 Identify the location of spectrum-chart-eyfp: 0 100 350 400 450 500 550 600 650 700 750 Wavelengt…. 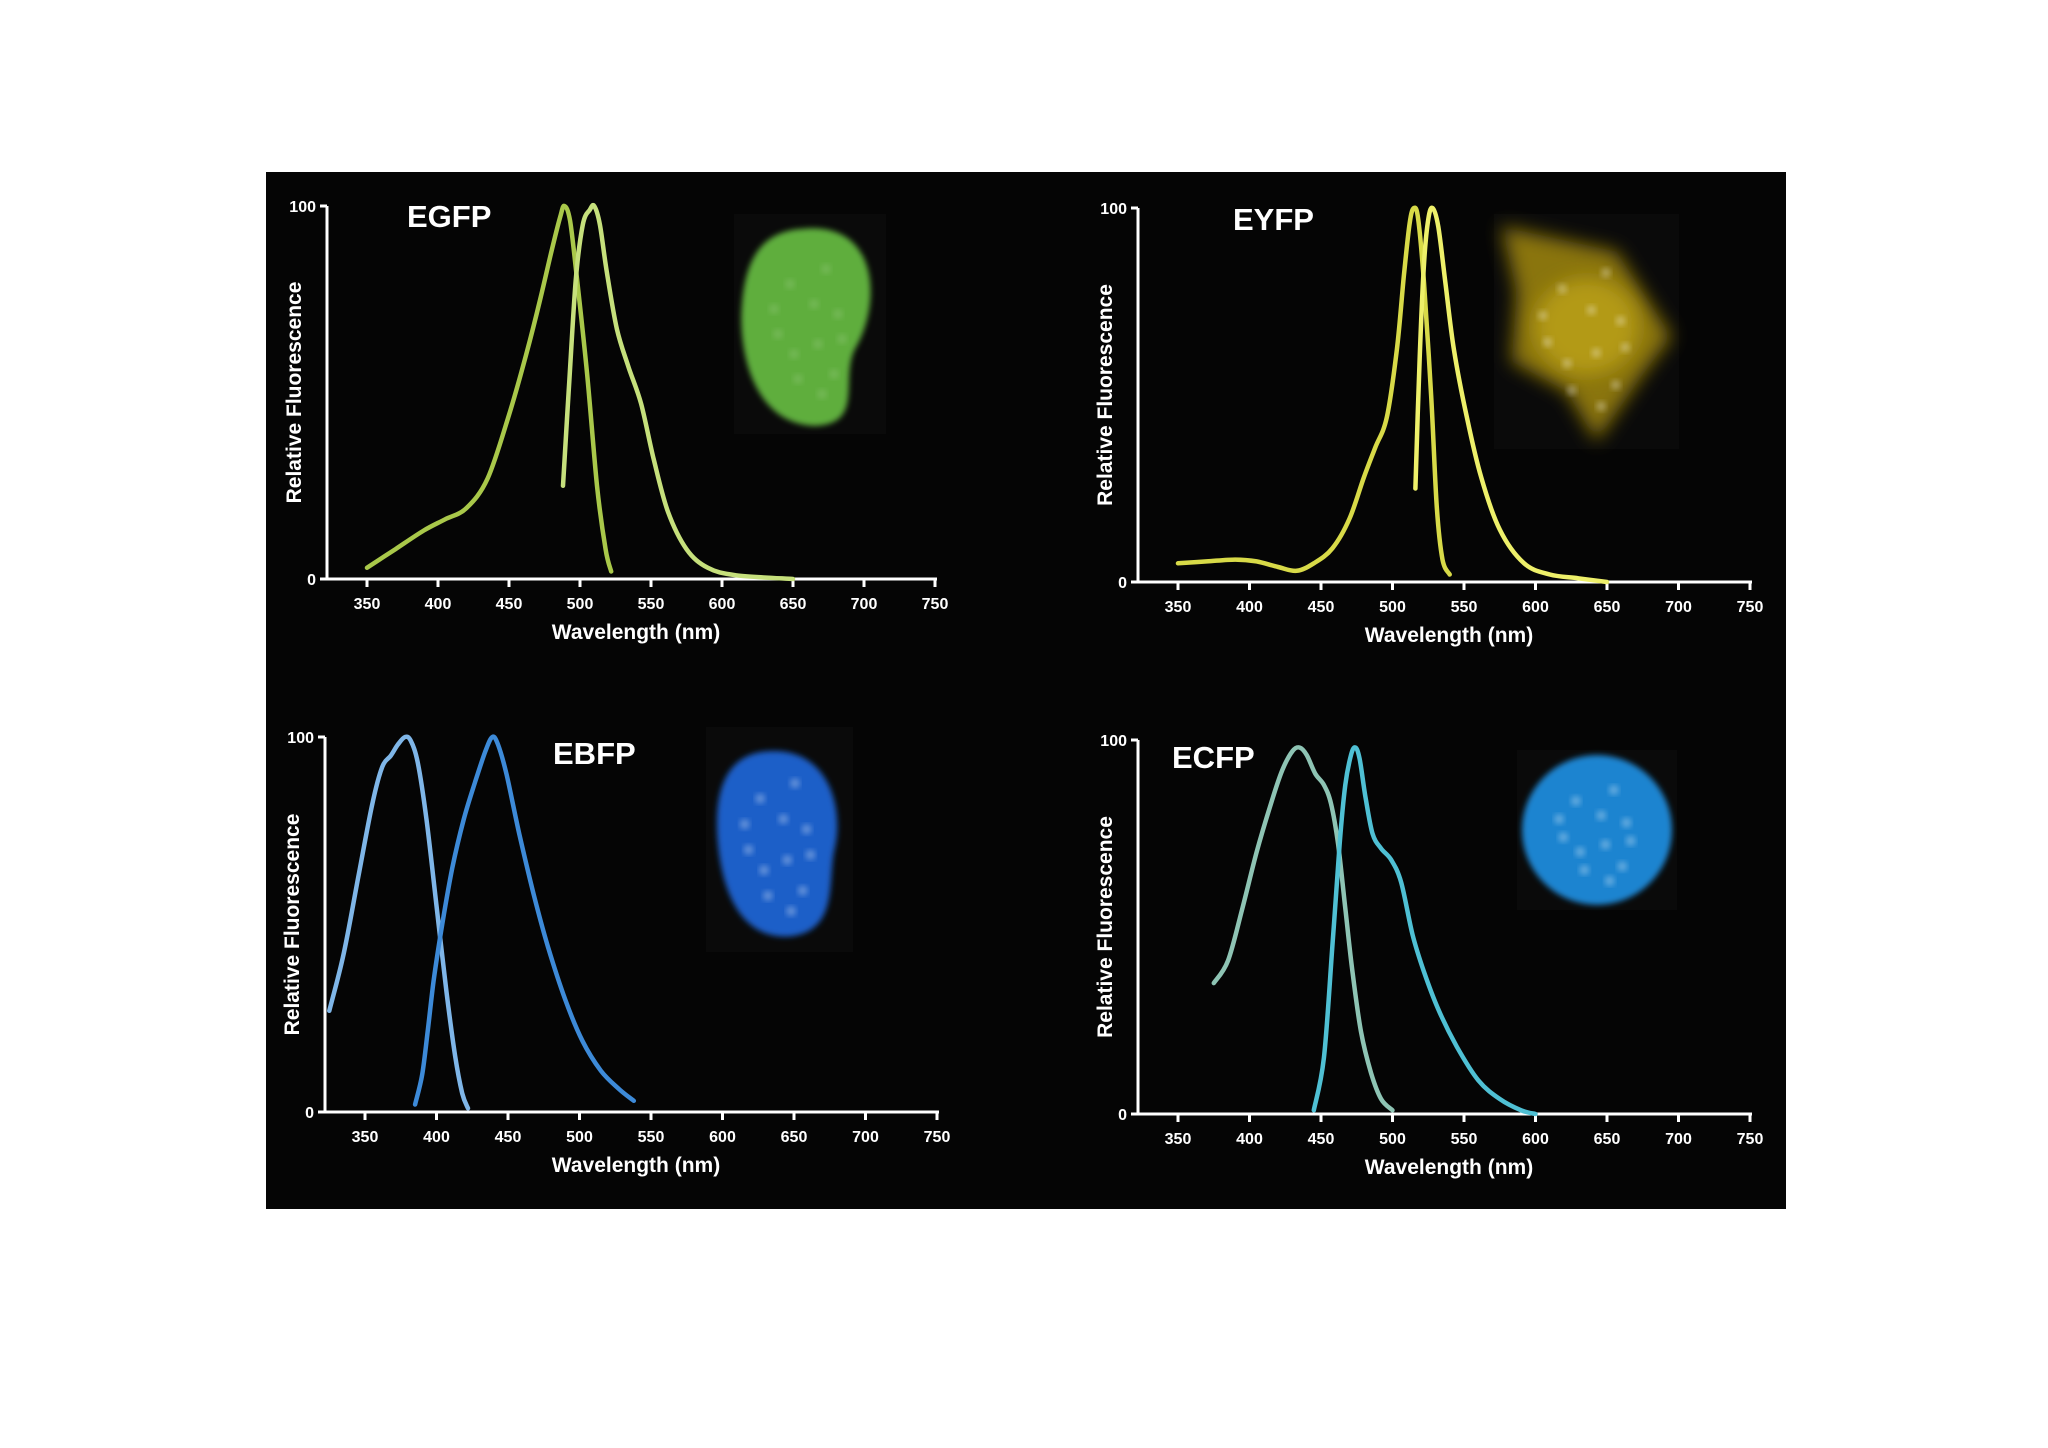
(1428, 424).